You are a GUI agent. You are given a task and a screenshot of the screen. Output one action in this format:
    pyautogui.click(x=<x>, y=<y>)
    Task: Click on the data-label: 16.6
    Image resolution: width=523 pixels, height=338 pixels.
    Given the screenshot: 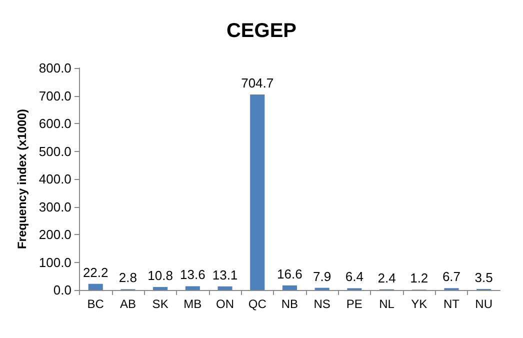 What is the action you would take?
    pyautogui.click(x=289, y=274)
    